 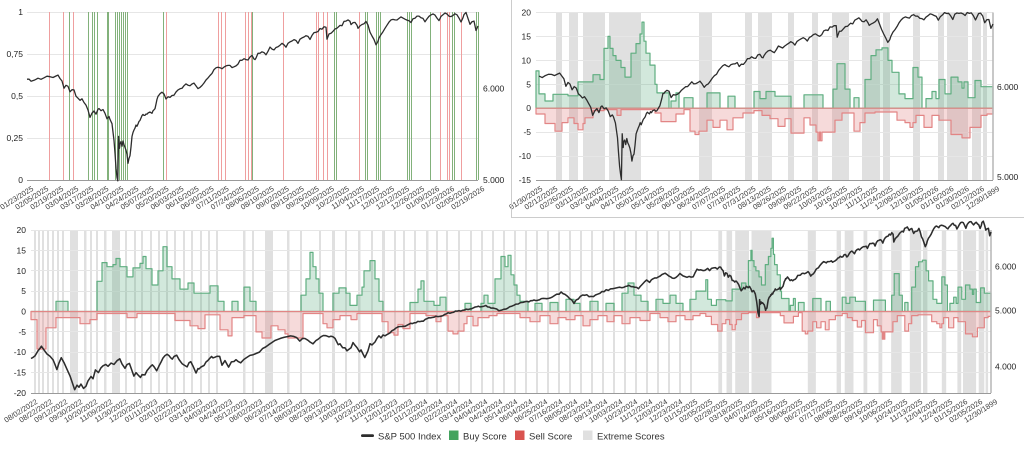 I want to click on svg-text: Sell Score, so click(x=550, y=437).